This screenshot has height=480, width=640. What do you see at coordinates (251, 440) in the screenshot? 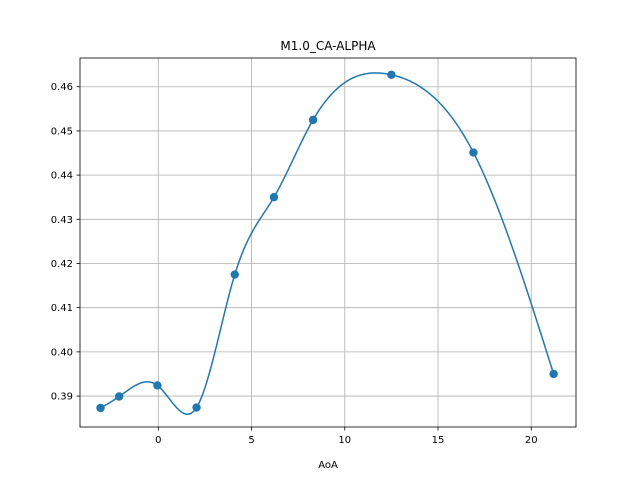
I see `x-tick-label: 5` at bounding box center [251, 440].